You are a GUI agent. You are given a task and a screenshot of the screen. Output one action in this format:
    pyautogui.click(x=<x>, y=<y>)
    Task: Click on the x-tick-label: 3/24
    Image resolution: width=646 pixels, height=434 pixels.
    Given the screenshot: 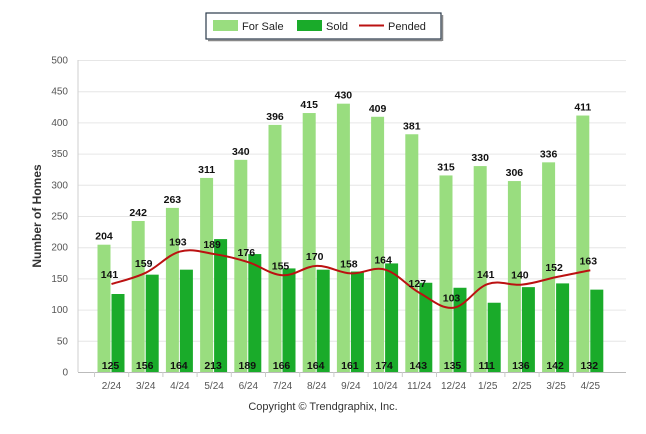 What is the action you would take?
    pyautogui.click(x=146, y=386)
    